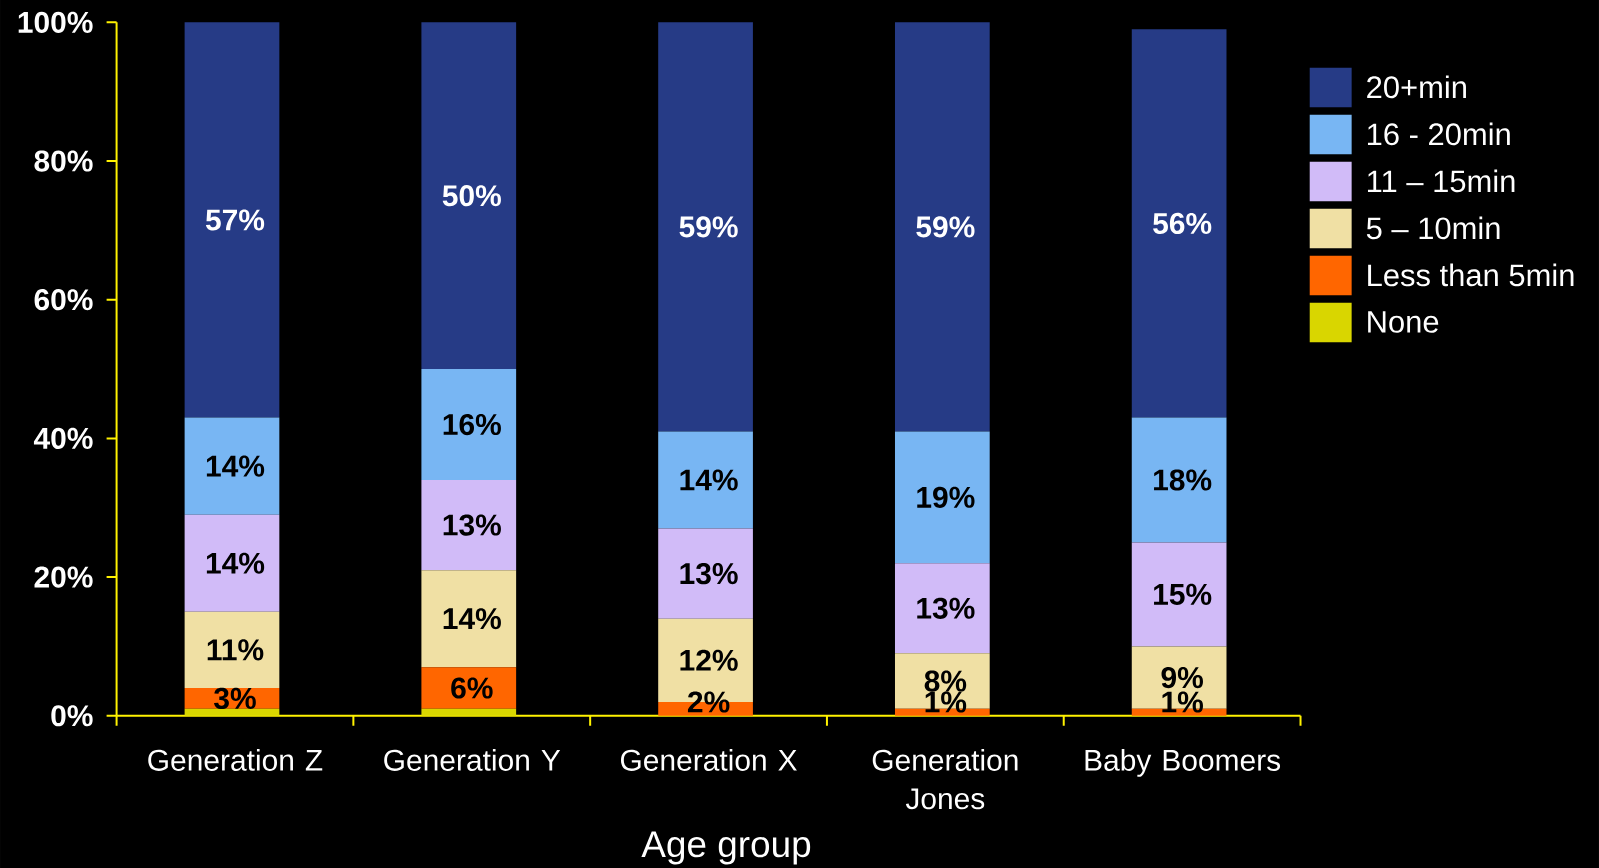 The image size is (1599, 868). What do you see at coordinates (945, 779) in the screenshot?
I see `x-tick-label: Generation Jones` at bounding box center [945, 779].